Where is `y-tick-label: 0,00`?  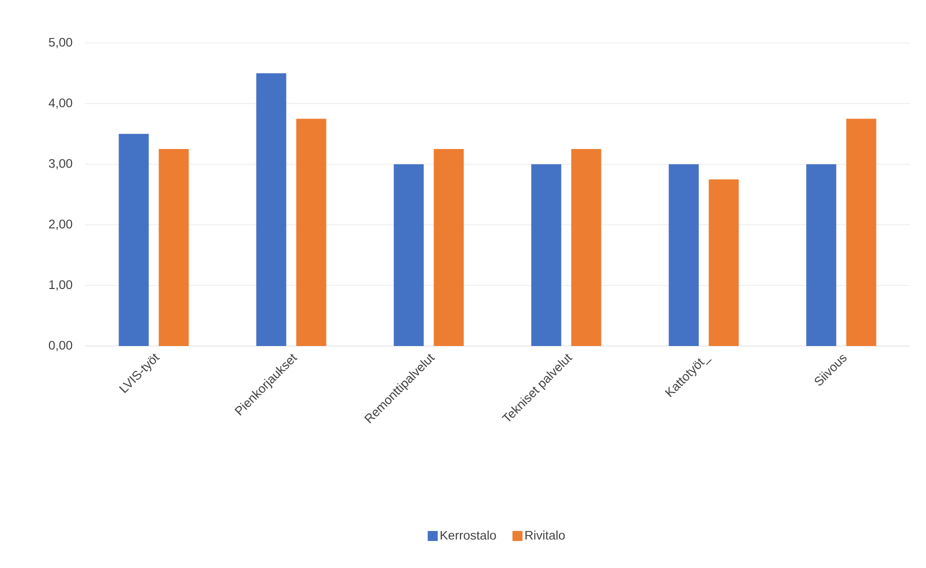
y-tick-label: 0,00 is located at coordinates (60, 346).